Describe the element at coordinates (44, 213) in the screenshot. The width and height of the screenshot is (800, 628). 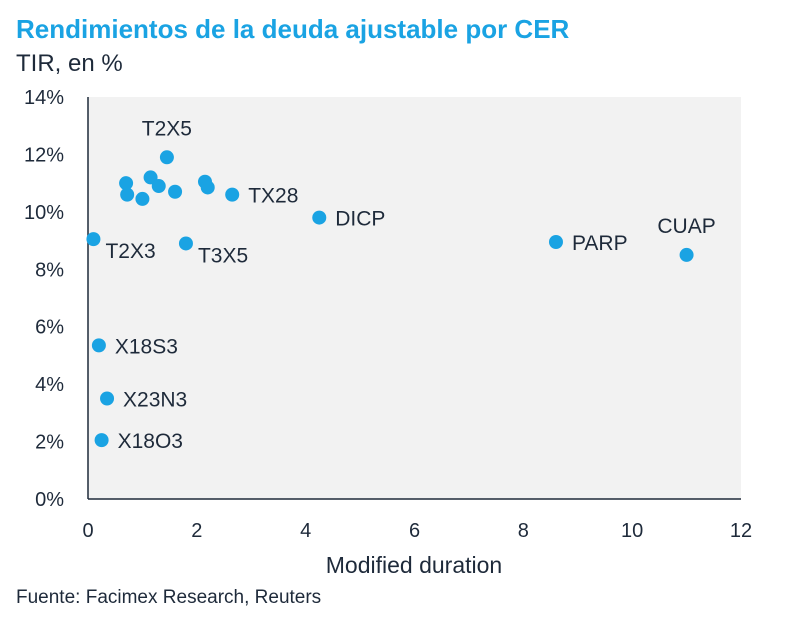
I see `y-tick-label: 10%` at that location.